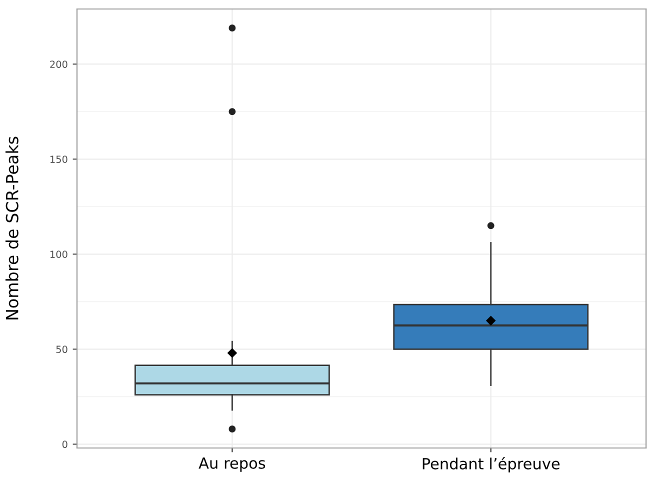  I want to click on x-tick-label: Pendant l’épreuve, so click(491, 464).